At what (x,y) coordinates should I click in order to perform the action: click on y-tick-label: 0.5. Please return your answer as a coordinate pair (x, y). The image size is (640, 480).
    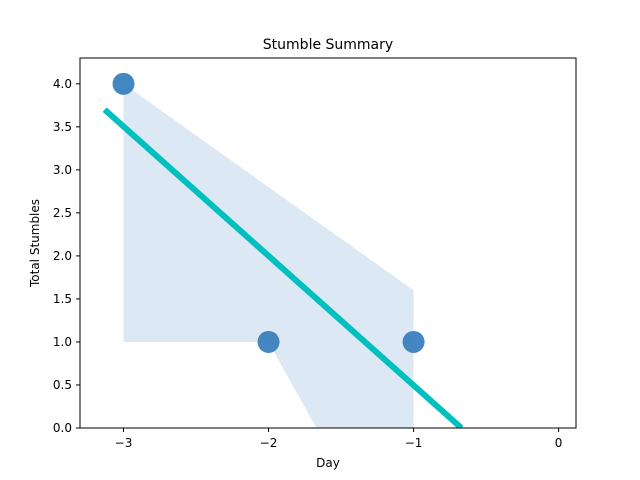
    Looking at the image, I should click on (62, 385).